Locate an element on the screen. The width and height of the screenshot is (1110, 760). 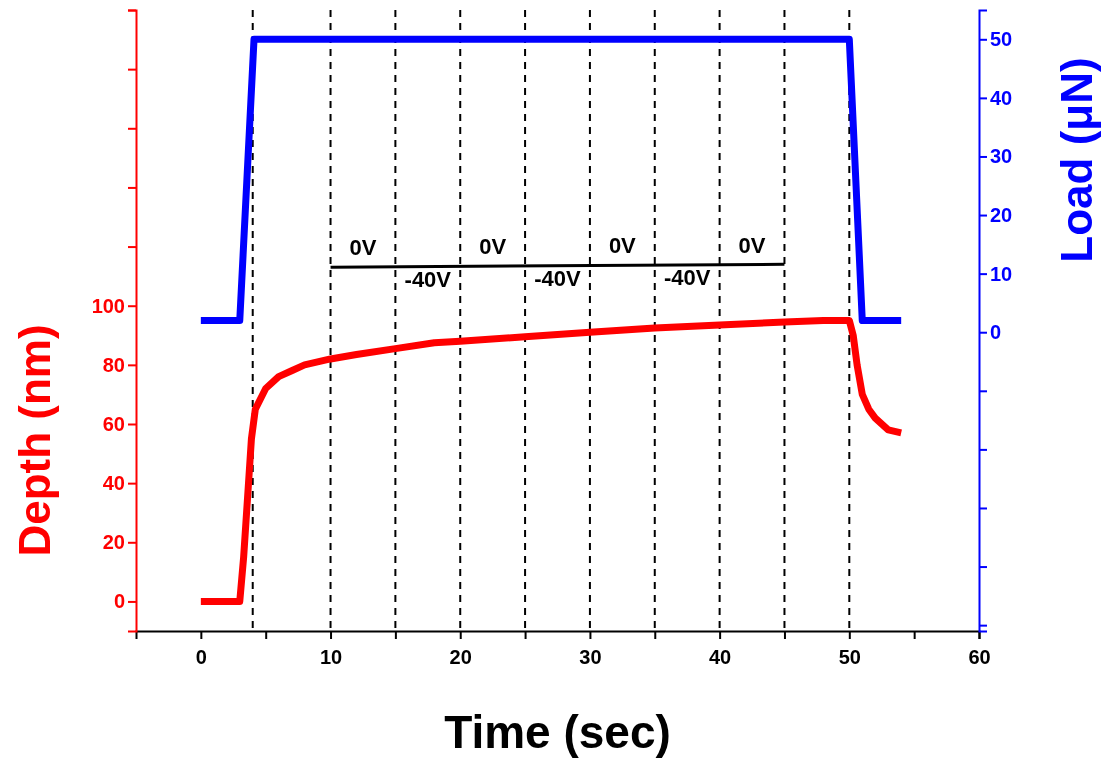
y2-tick-label: 0 is located at coordinates (996, 332).